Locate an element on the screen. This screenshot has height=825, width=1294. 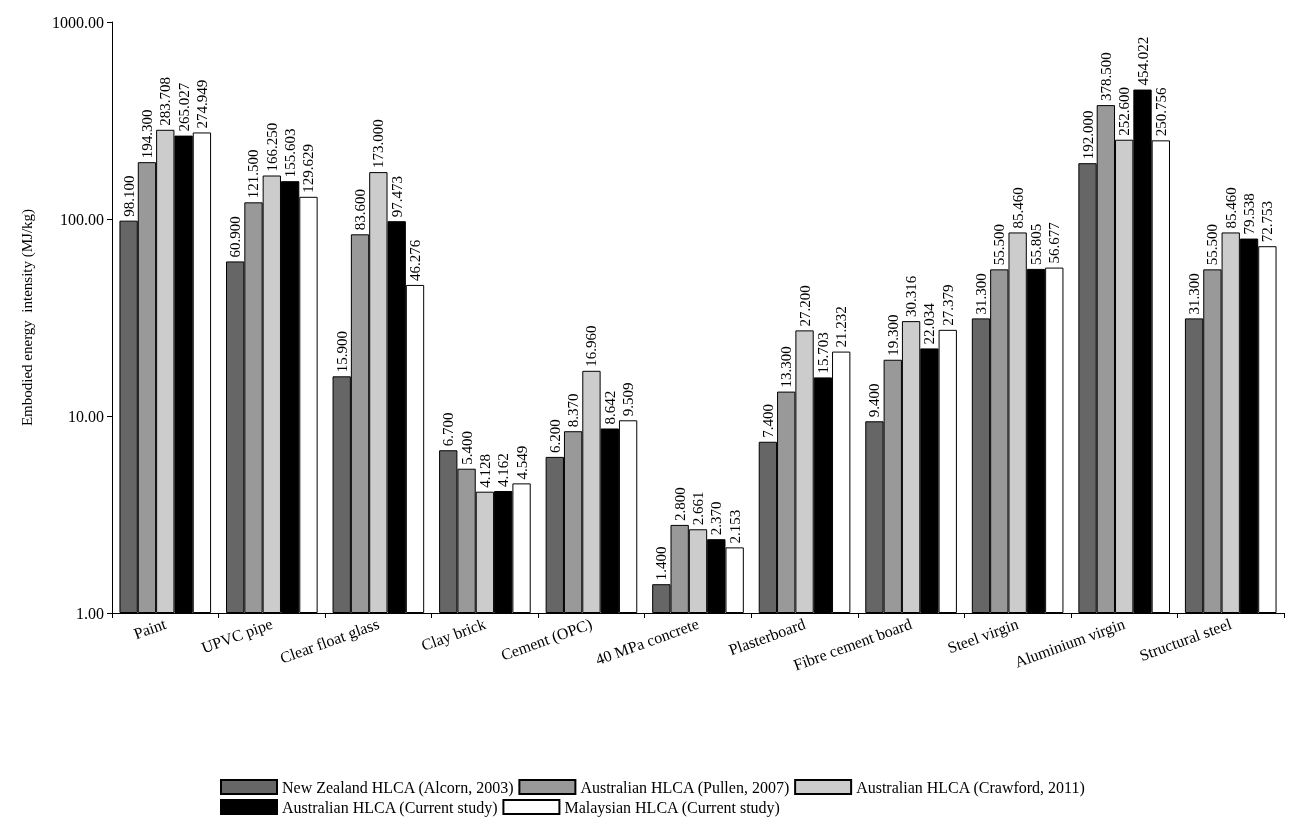
data-label: 72.753 is located at coordinates (1267, 221).